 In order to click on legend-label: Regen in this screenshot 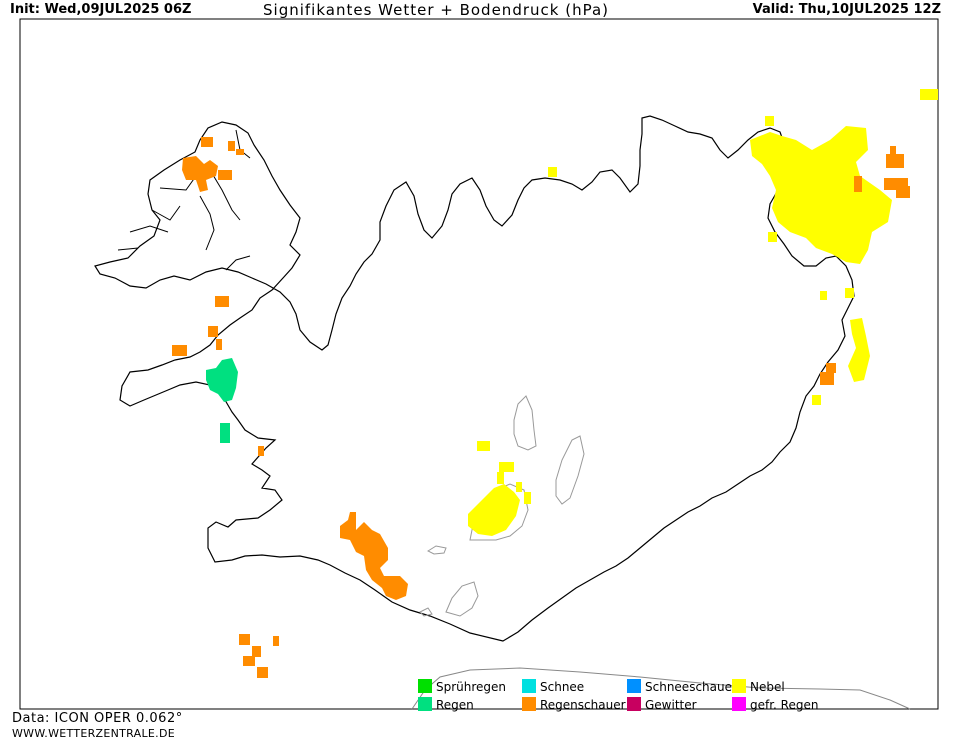, I will do `click(455, 705)`.